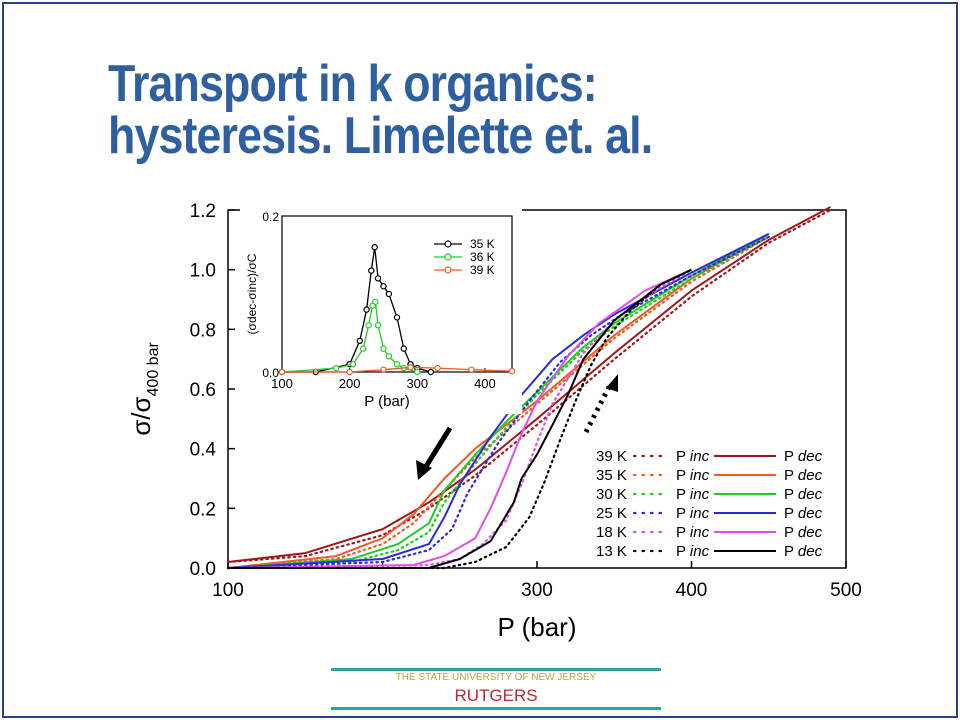 The image size is (960, 720). What do you see at coordinates (537, 590) in the screenshot?
I see `x-tick-label: 300` at bounding box center [537, 590].